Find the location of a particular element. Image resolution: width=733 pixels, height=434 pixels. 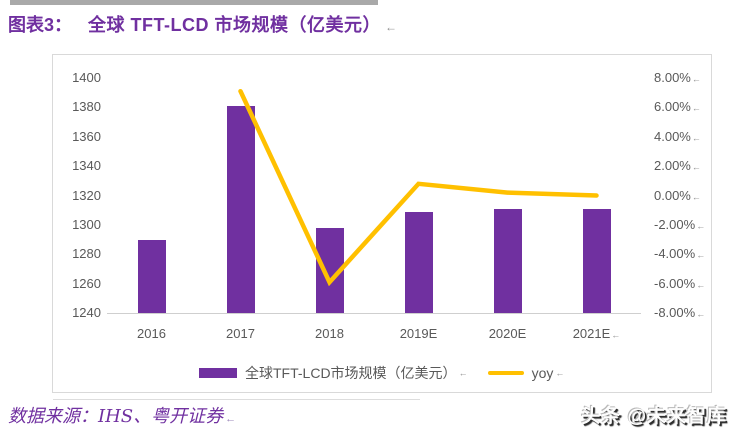

y-axis-tick-value: 8.00% is located at coordinates (672, 77).